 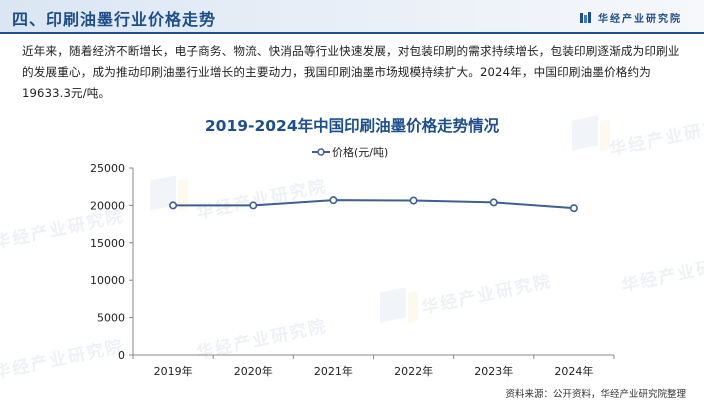 What do you see at coordinates (107, 243) in the screenshot?
I see `y-tick-label: 15000` at bounding box center [107, 243].